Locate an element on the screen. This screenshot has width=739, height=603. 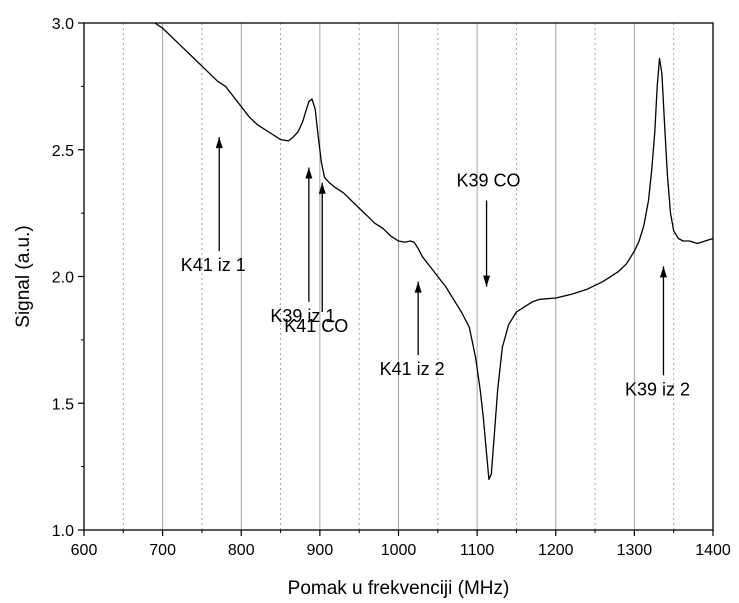
x-axis: 600 700 800 900 1000 1100 1200 1300 1400 is located at coordinates (401, 544).